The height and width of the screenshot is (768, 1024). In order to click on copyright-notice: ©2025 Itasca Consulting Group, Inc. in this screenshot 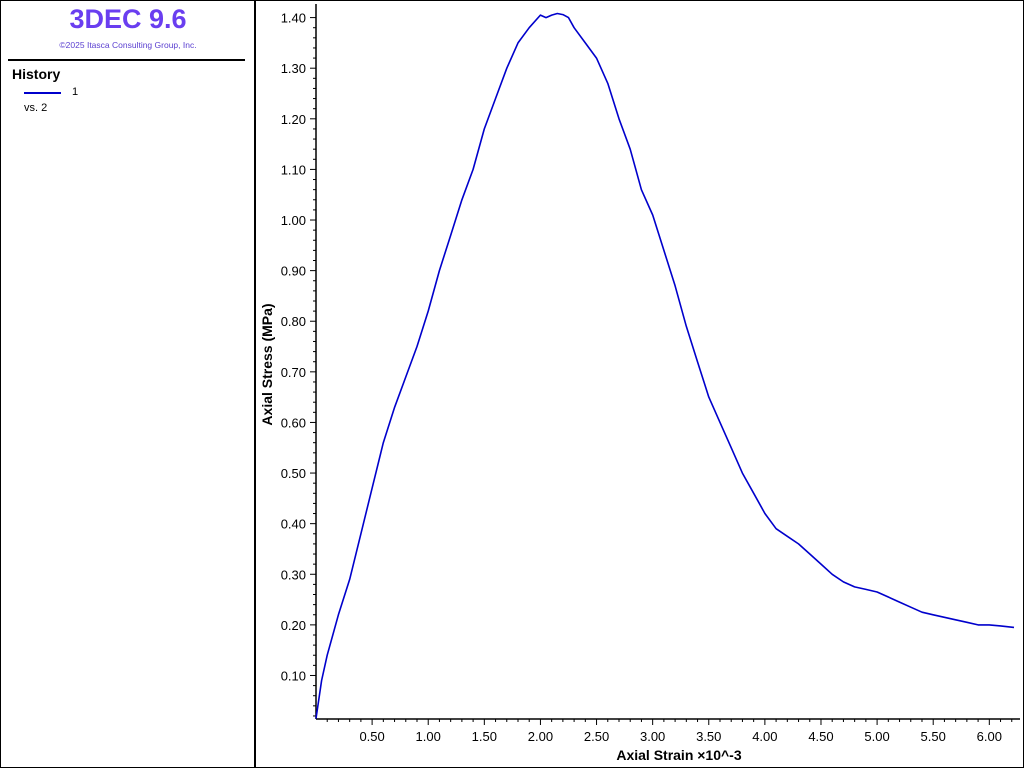, I will do `click(128, 45)`.